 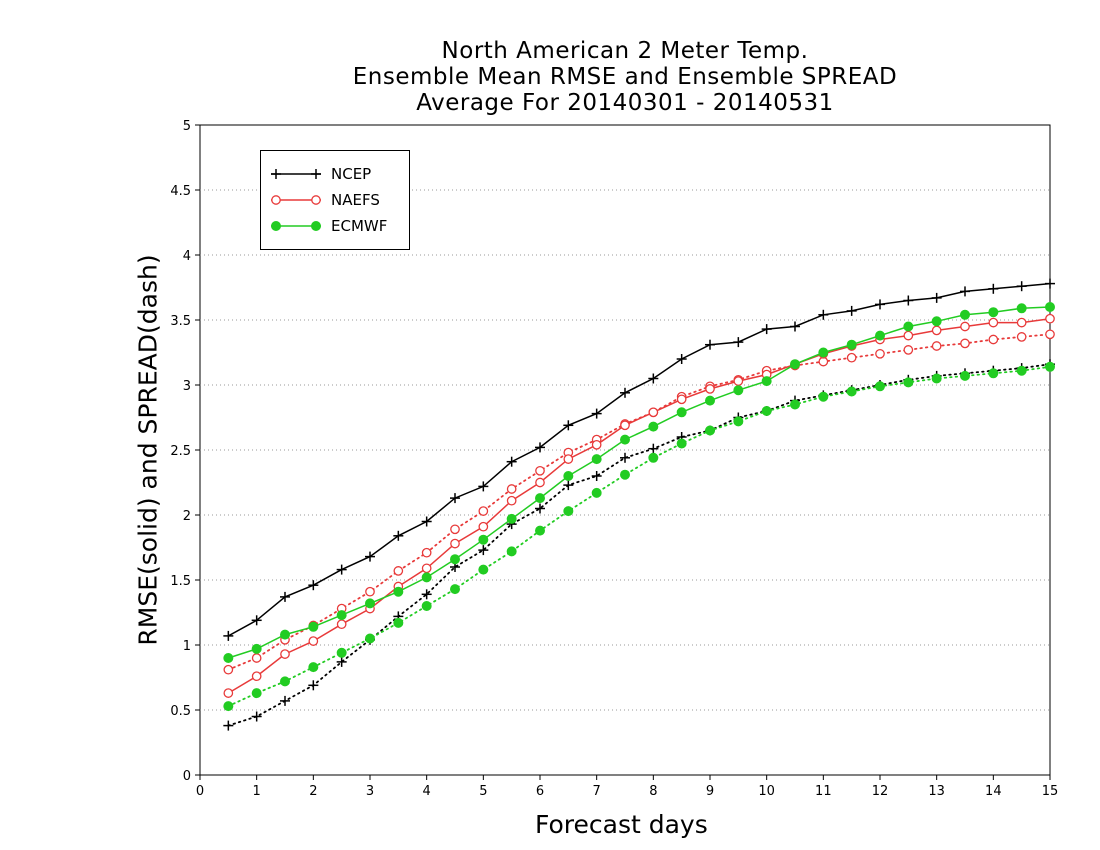 I want to click on x-tick-label: 3, so click(x=370, y=791).